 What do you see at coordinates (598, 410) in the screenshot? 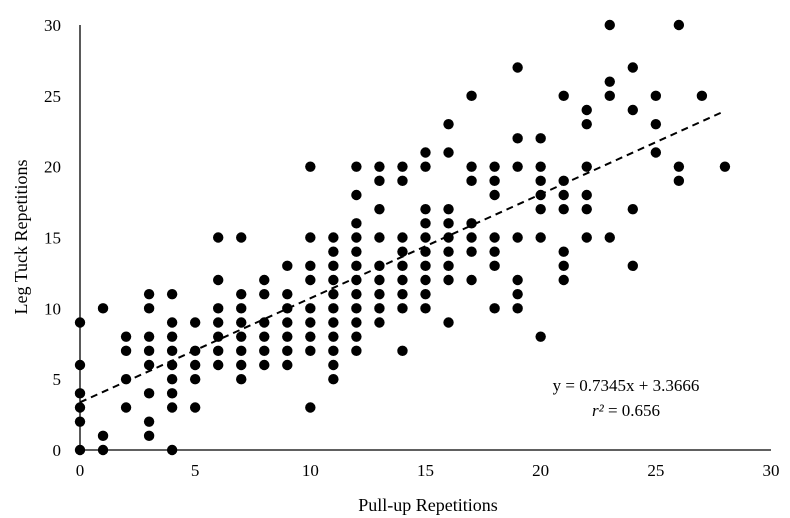
I see `r-squared-symbol: r²` at bounding box center [598, 410].